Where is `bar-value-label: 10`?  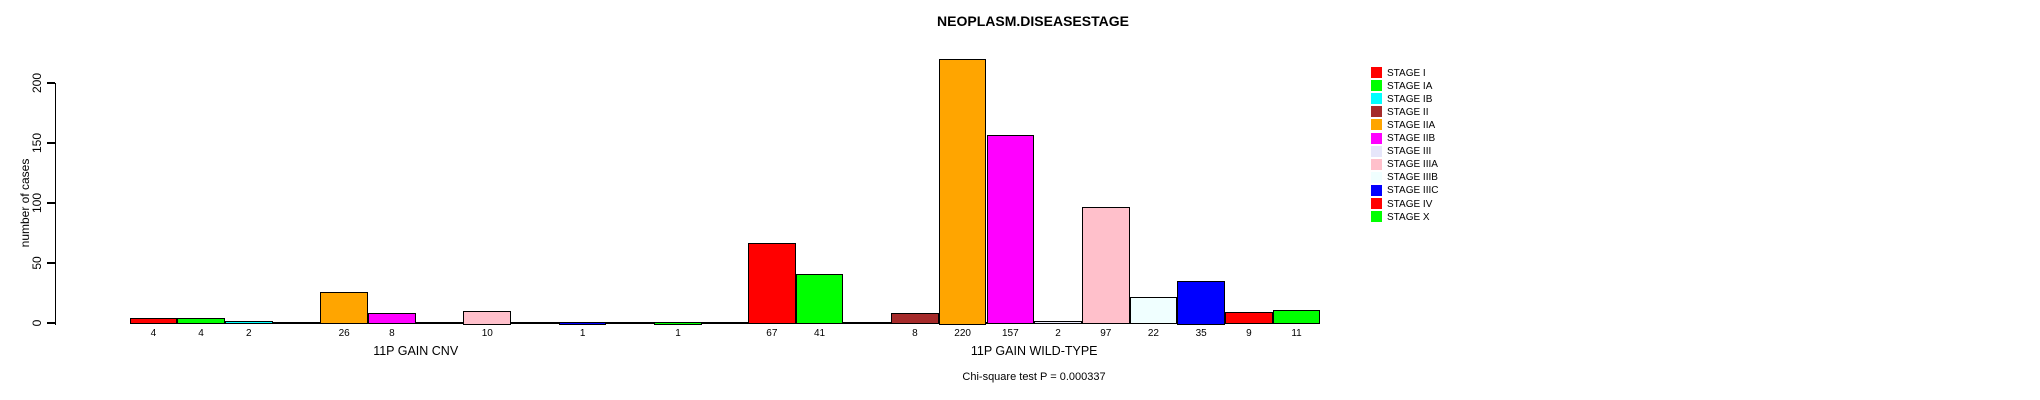
bar-value-label: 10 is located at coordinates (487, 333).